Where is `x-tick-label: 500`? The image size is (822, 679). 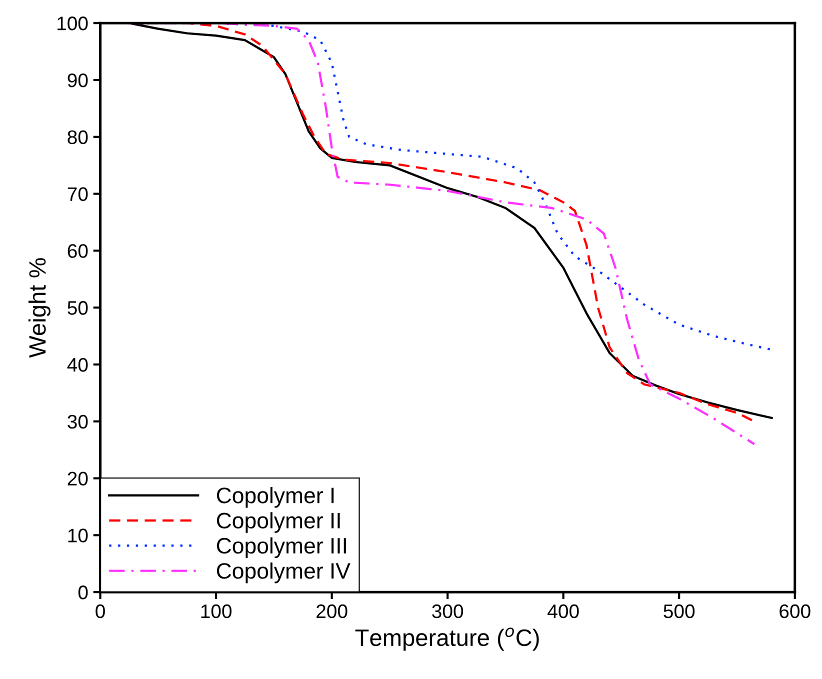
x-tick-label: 500 is located at coordinates (679, 611).